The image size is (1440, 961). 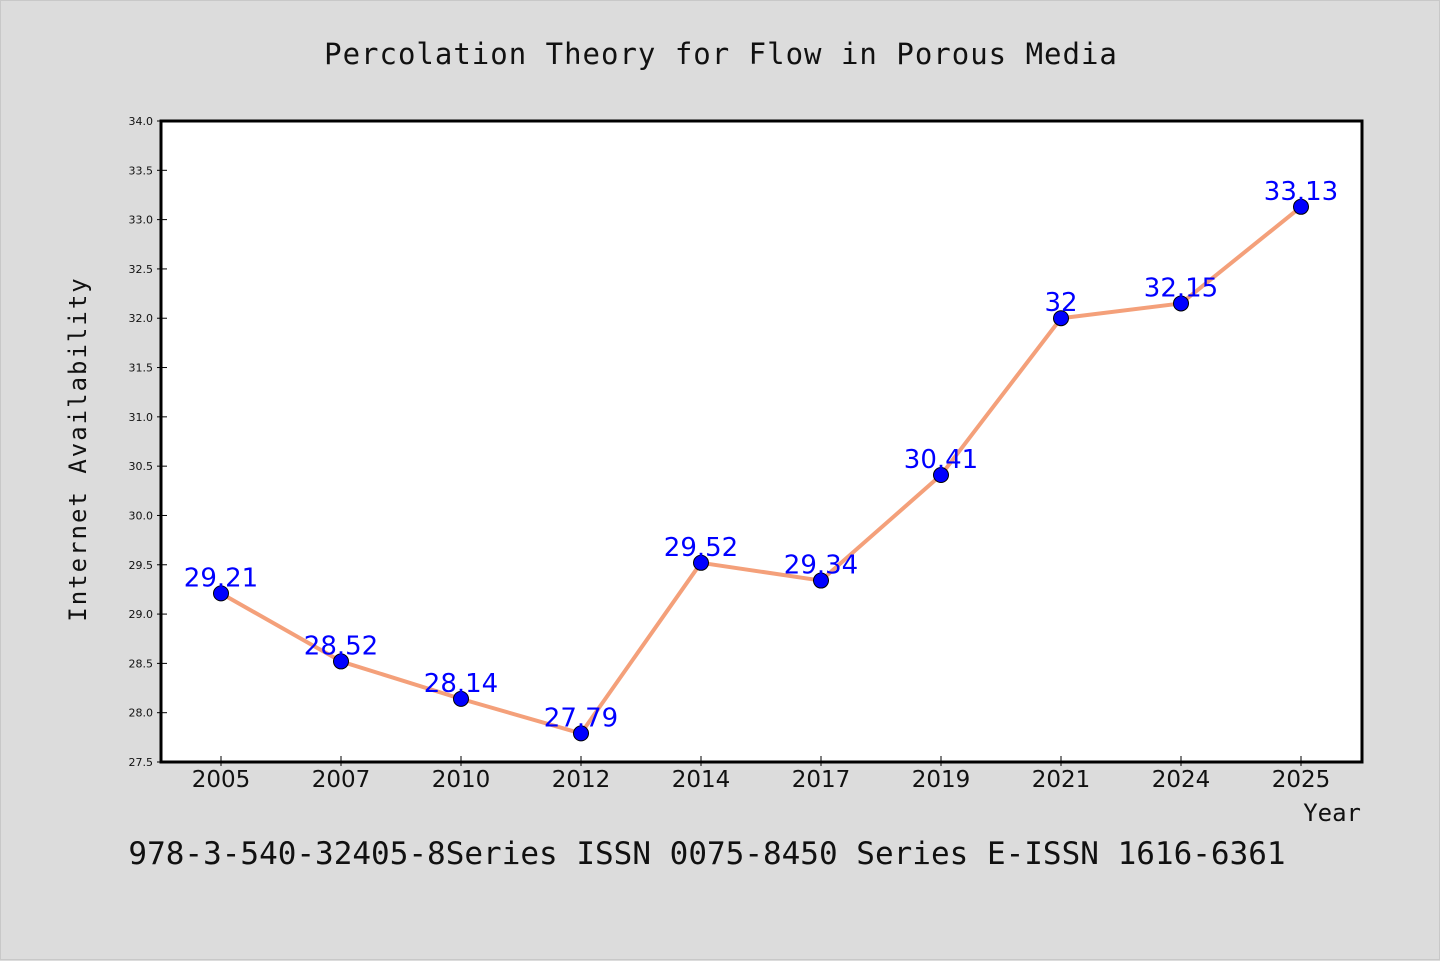 What do you see at coordinates (1332, 813) in the screenshot?
I see `x-axis-label: Year` at bounding box center [1332, 813].